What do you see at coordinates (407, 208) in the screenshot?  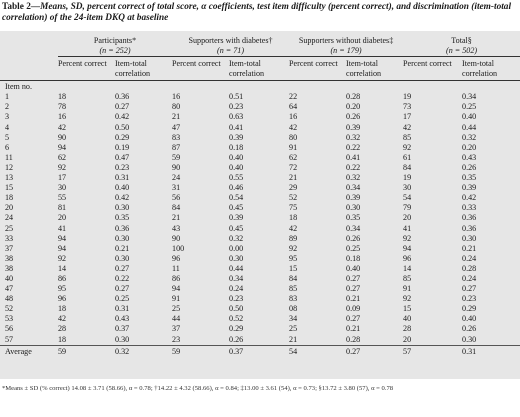 I see `table-cell: 79` at bounding box center [407, 208].